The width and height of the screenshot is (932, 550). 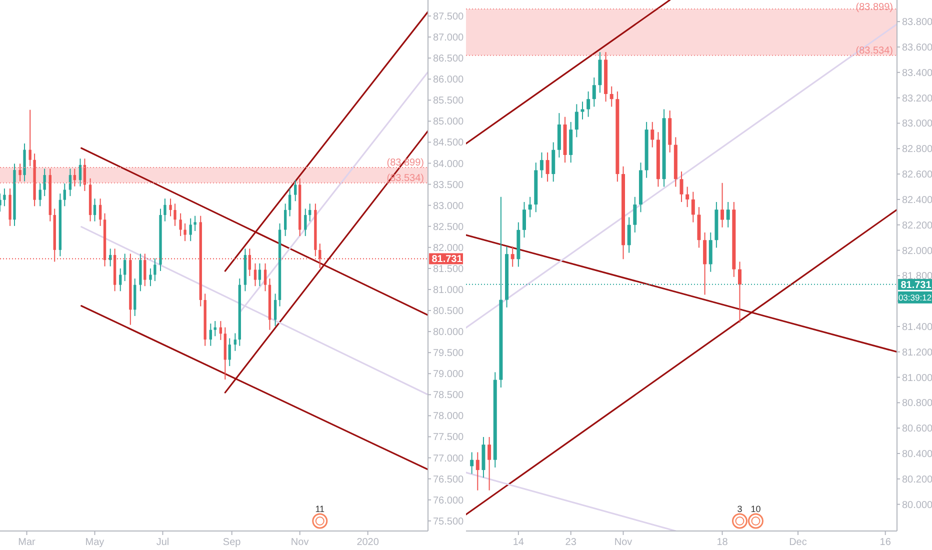 What do you see at coordinates (917, 48) in the screenshot?
I see `y-tick-label: 83.600` at bounding box center [917, 48].